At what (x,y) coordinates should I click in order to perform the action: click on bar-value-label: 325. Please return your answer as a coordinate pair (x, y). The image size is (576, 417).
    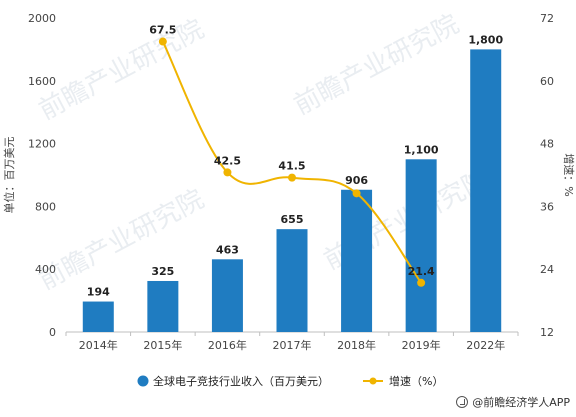
    Looking at the image, I should click on (162, 271).